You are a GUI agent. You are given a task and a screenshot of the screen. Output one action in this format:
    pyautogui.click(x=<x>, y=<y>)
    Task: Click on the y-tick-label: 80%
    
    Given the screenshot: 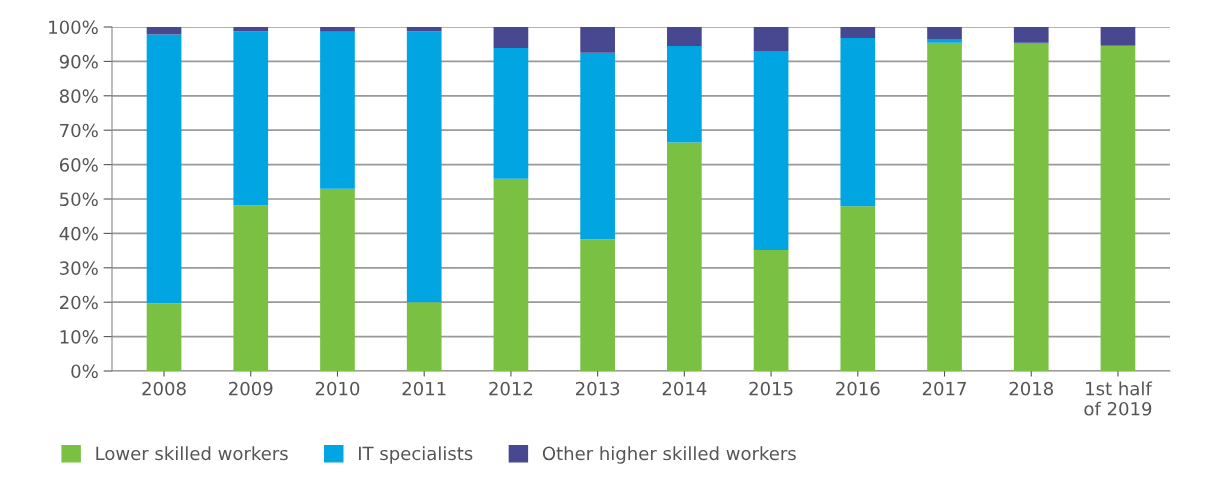 What is the action you would take?
    pyautogui.click(x=78, y=96)
    